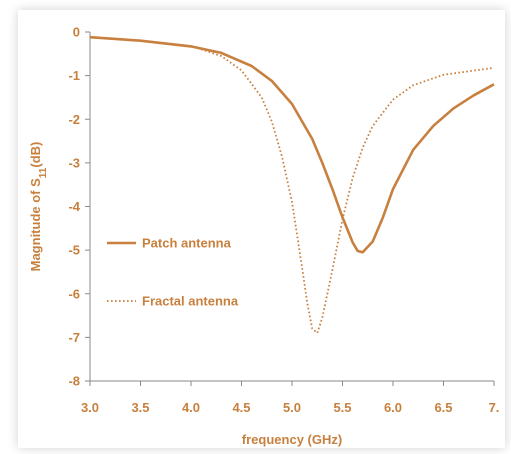  I want to click on x-axis-title: frequency (GHz), so click(292, 439).